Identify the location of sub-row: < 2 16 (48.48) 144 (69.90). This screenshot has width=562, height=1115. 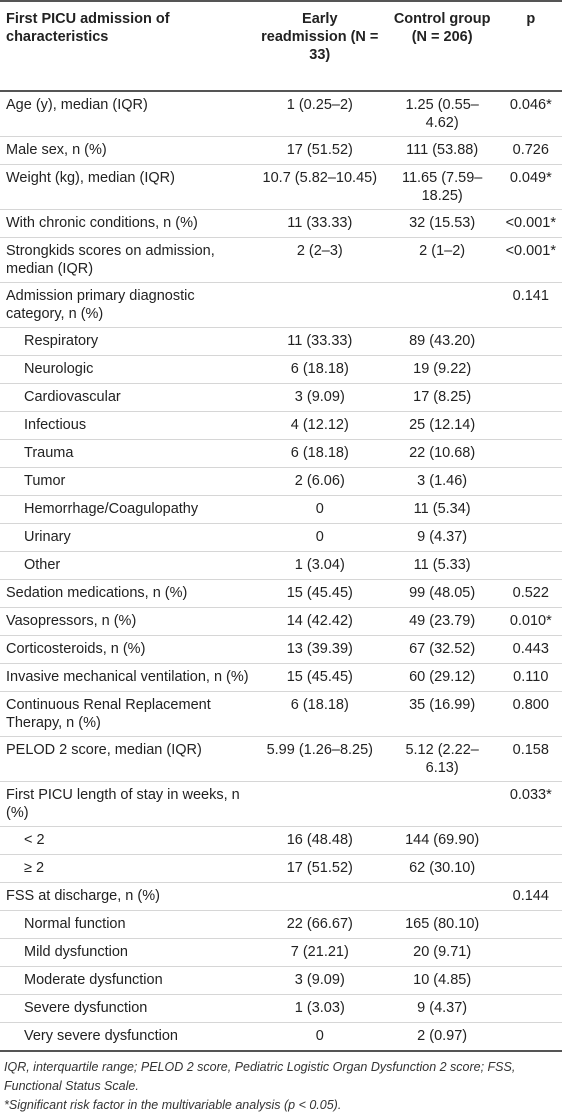
(281, 840).